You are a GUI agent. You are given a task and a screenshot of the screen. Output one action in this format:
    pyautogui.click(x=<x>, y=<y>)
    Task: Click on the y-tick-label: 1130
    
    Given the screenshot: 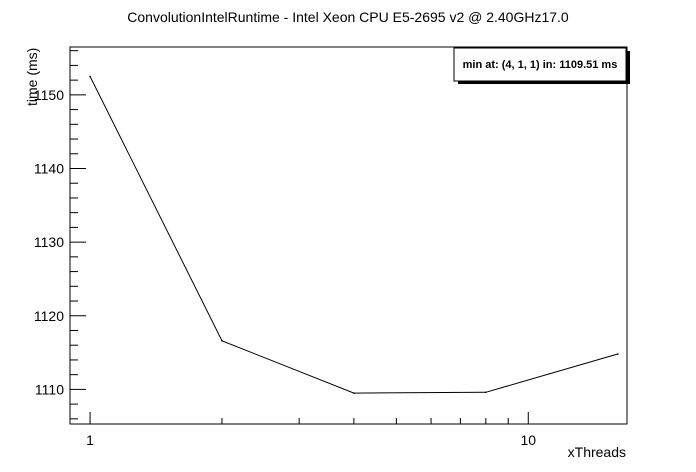 What is the action you would take?
    pyautogui.click(x=49, y=242)
    